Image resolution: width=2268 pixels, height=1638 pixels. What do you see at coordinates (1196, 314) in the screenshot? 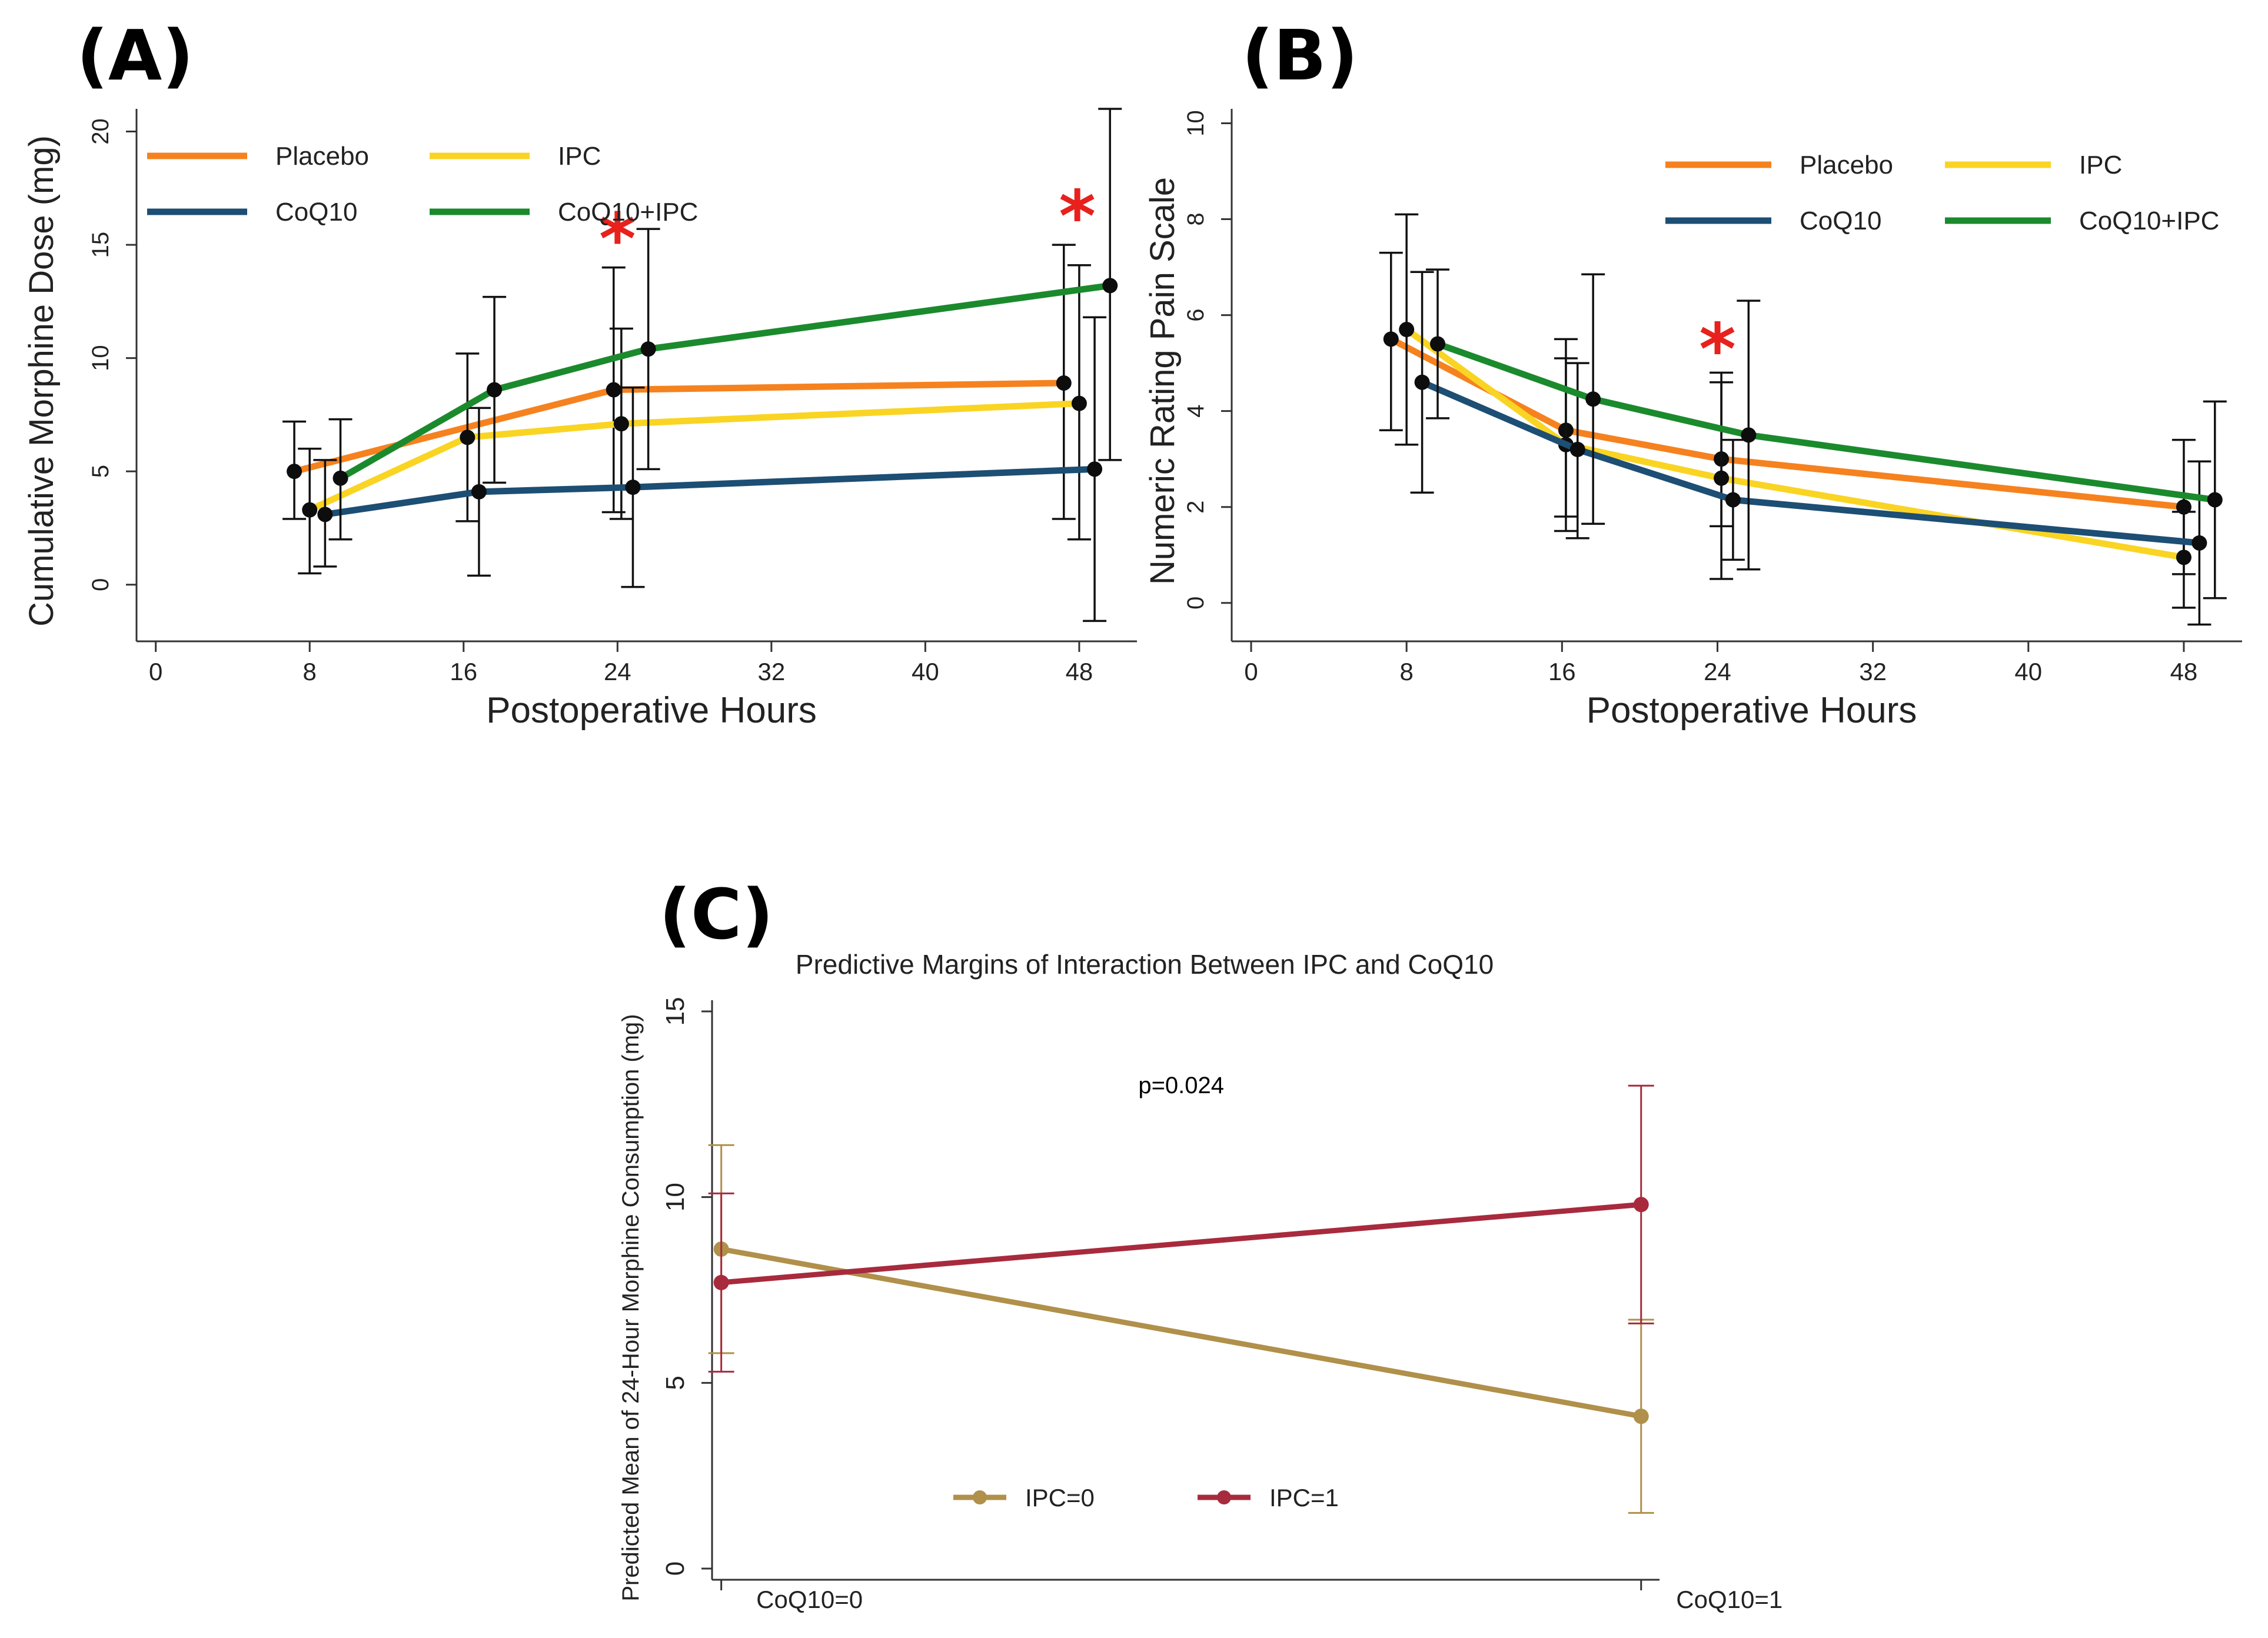
I see `y-tick-label: 6` at bounding box center [1196, 314].